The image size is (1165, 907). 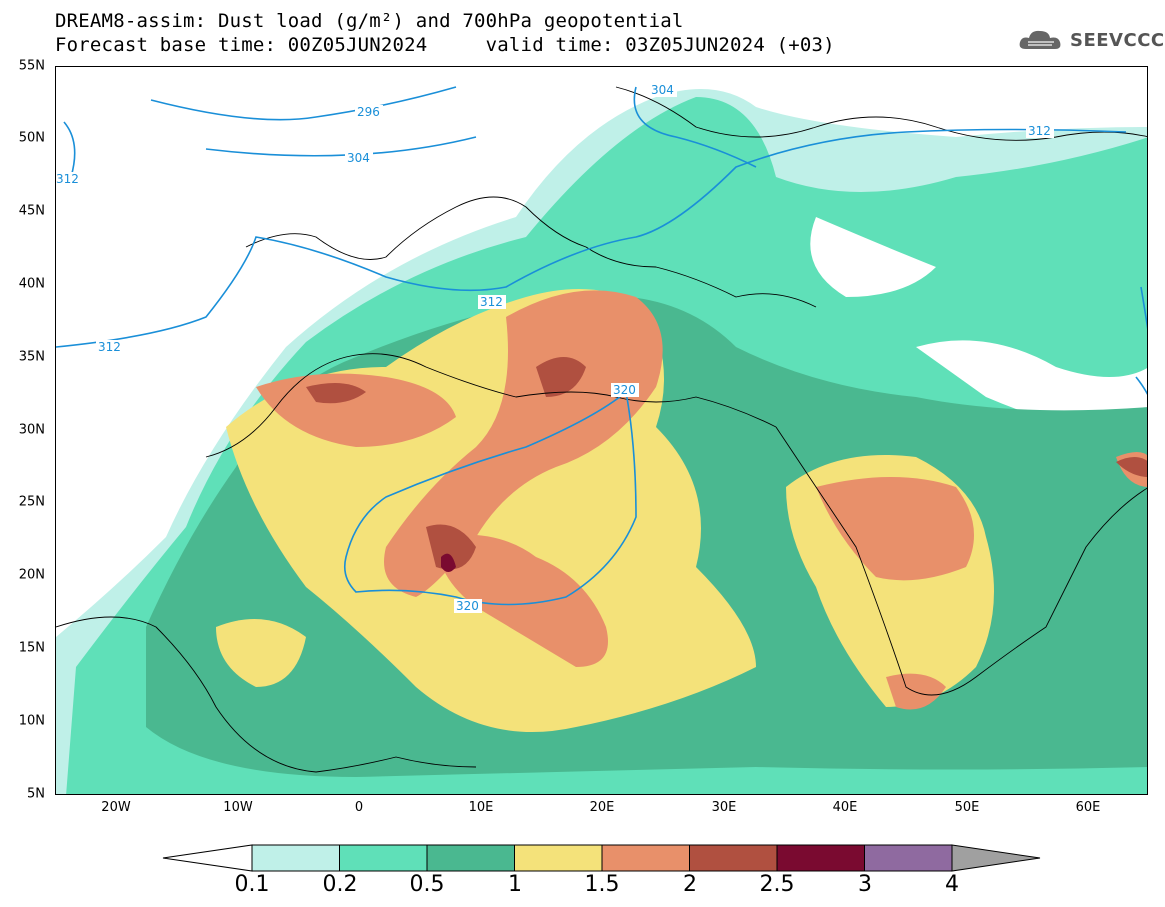 I want to click on seevccc-logo: SEEVCCC, so click(x=1091, y=40).